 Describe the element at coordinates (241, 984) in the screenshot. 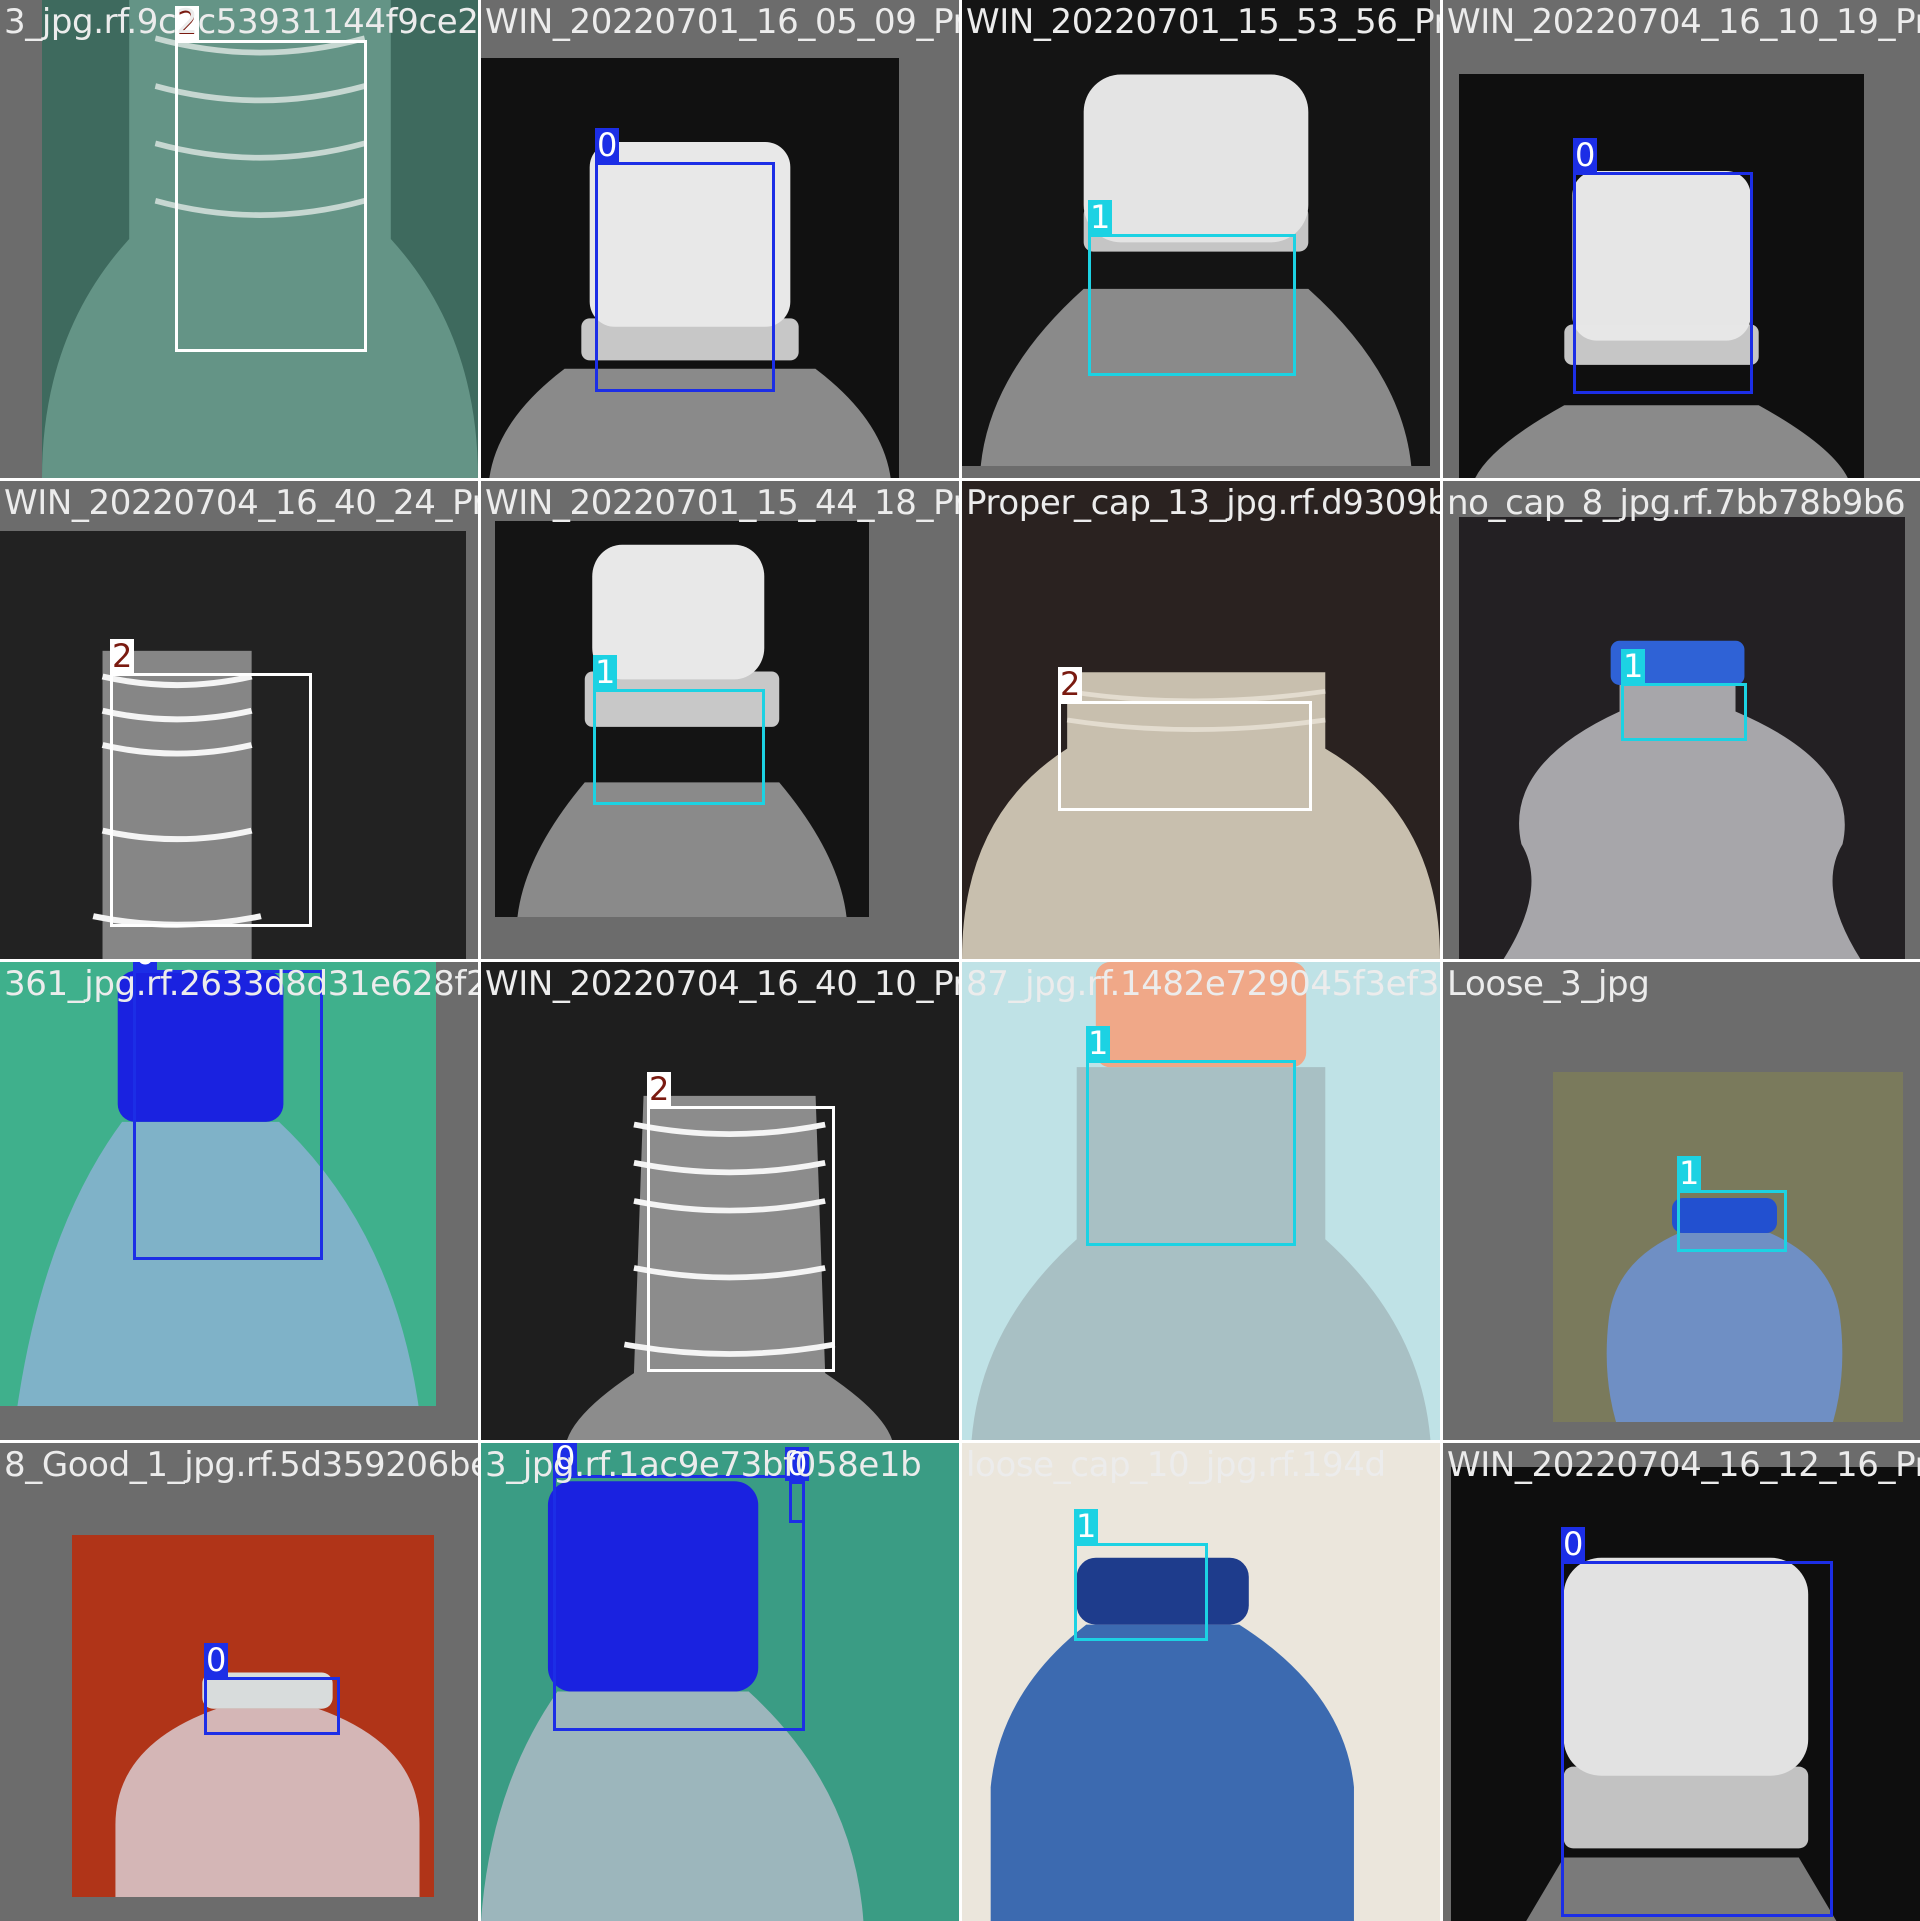

I see `image-filename: 361_jpg.rf.2633d8d31e628f2b5b460b2224ff` at that location.